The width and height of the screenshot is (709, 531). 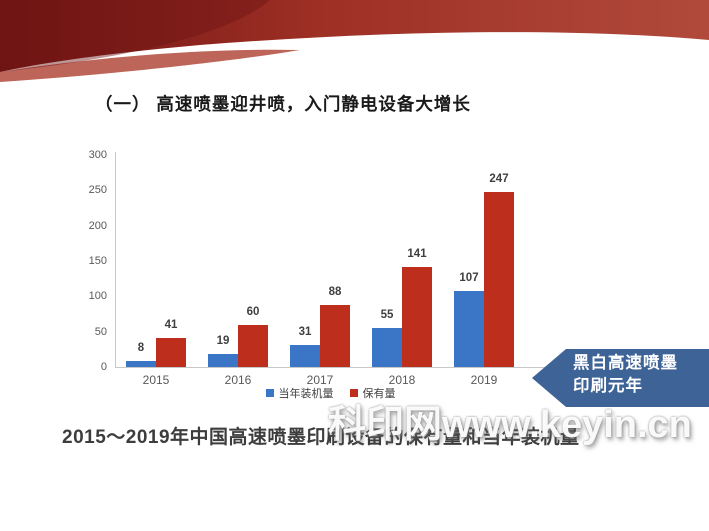 What do you see at coordinates (353, 393) in the screenshot?
I see `legend-swatch-red` at bounding box center [353, 393].